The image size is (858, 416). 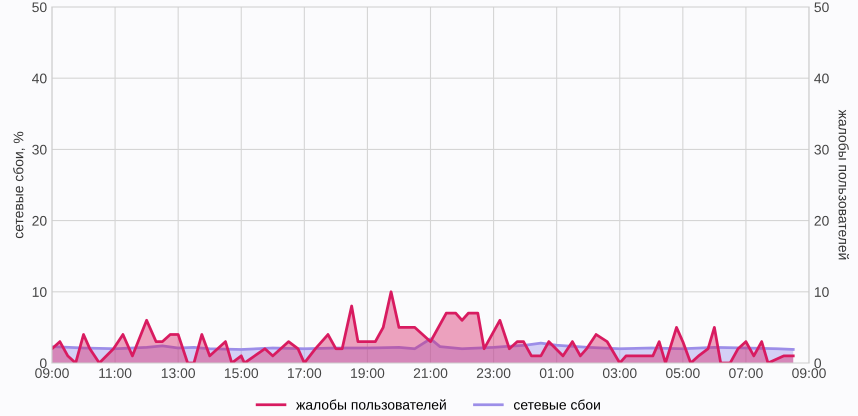 What do you see at coordinates (843, 185) in the screenshot?
I see `y2-axis-title: жалобы пользователей` at bounding box center [843, 185].